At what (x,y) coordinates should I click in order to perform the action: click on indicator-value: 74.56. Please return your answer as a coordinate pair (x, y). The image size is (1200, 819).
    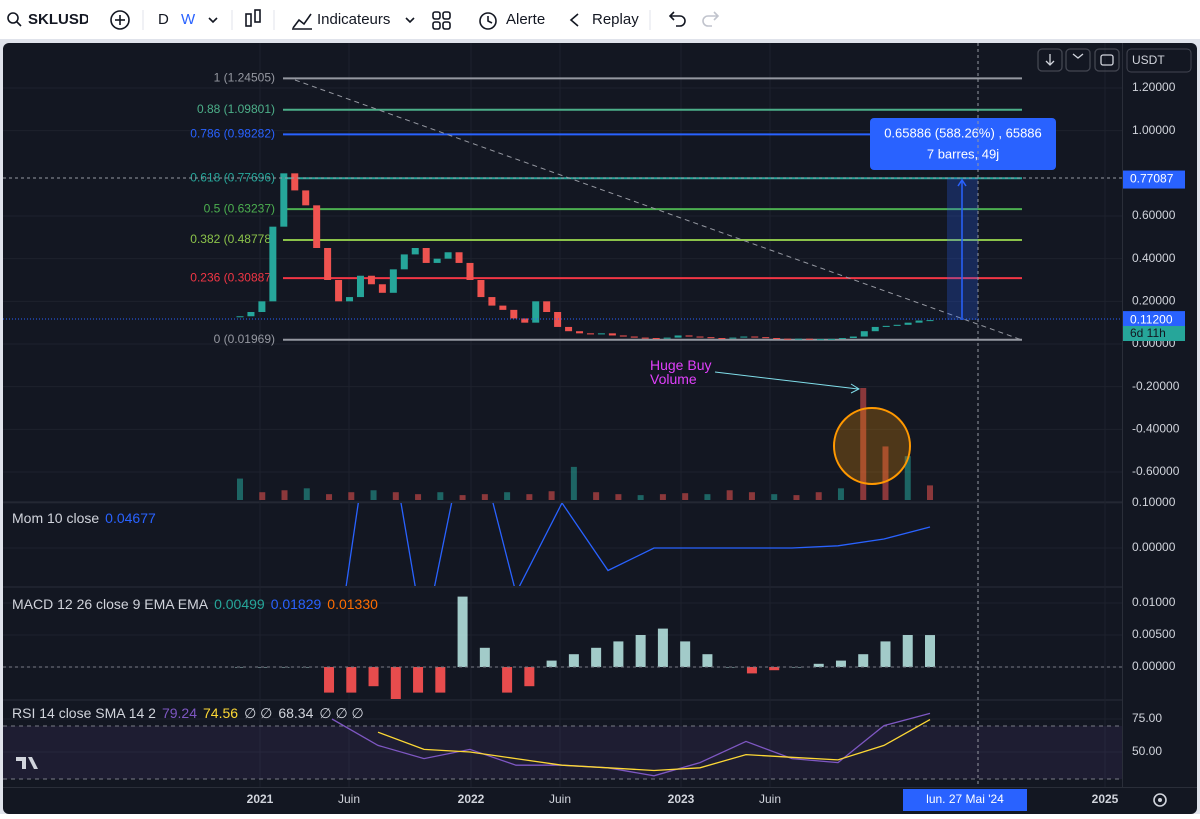
    Looking at the image, I should click on (220, 713).